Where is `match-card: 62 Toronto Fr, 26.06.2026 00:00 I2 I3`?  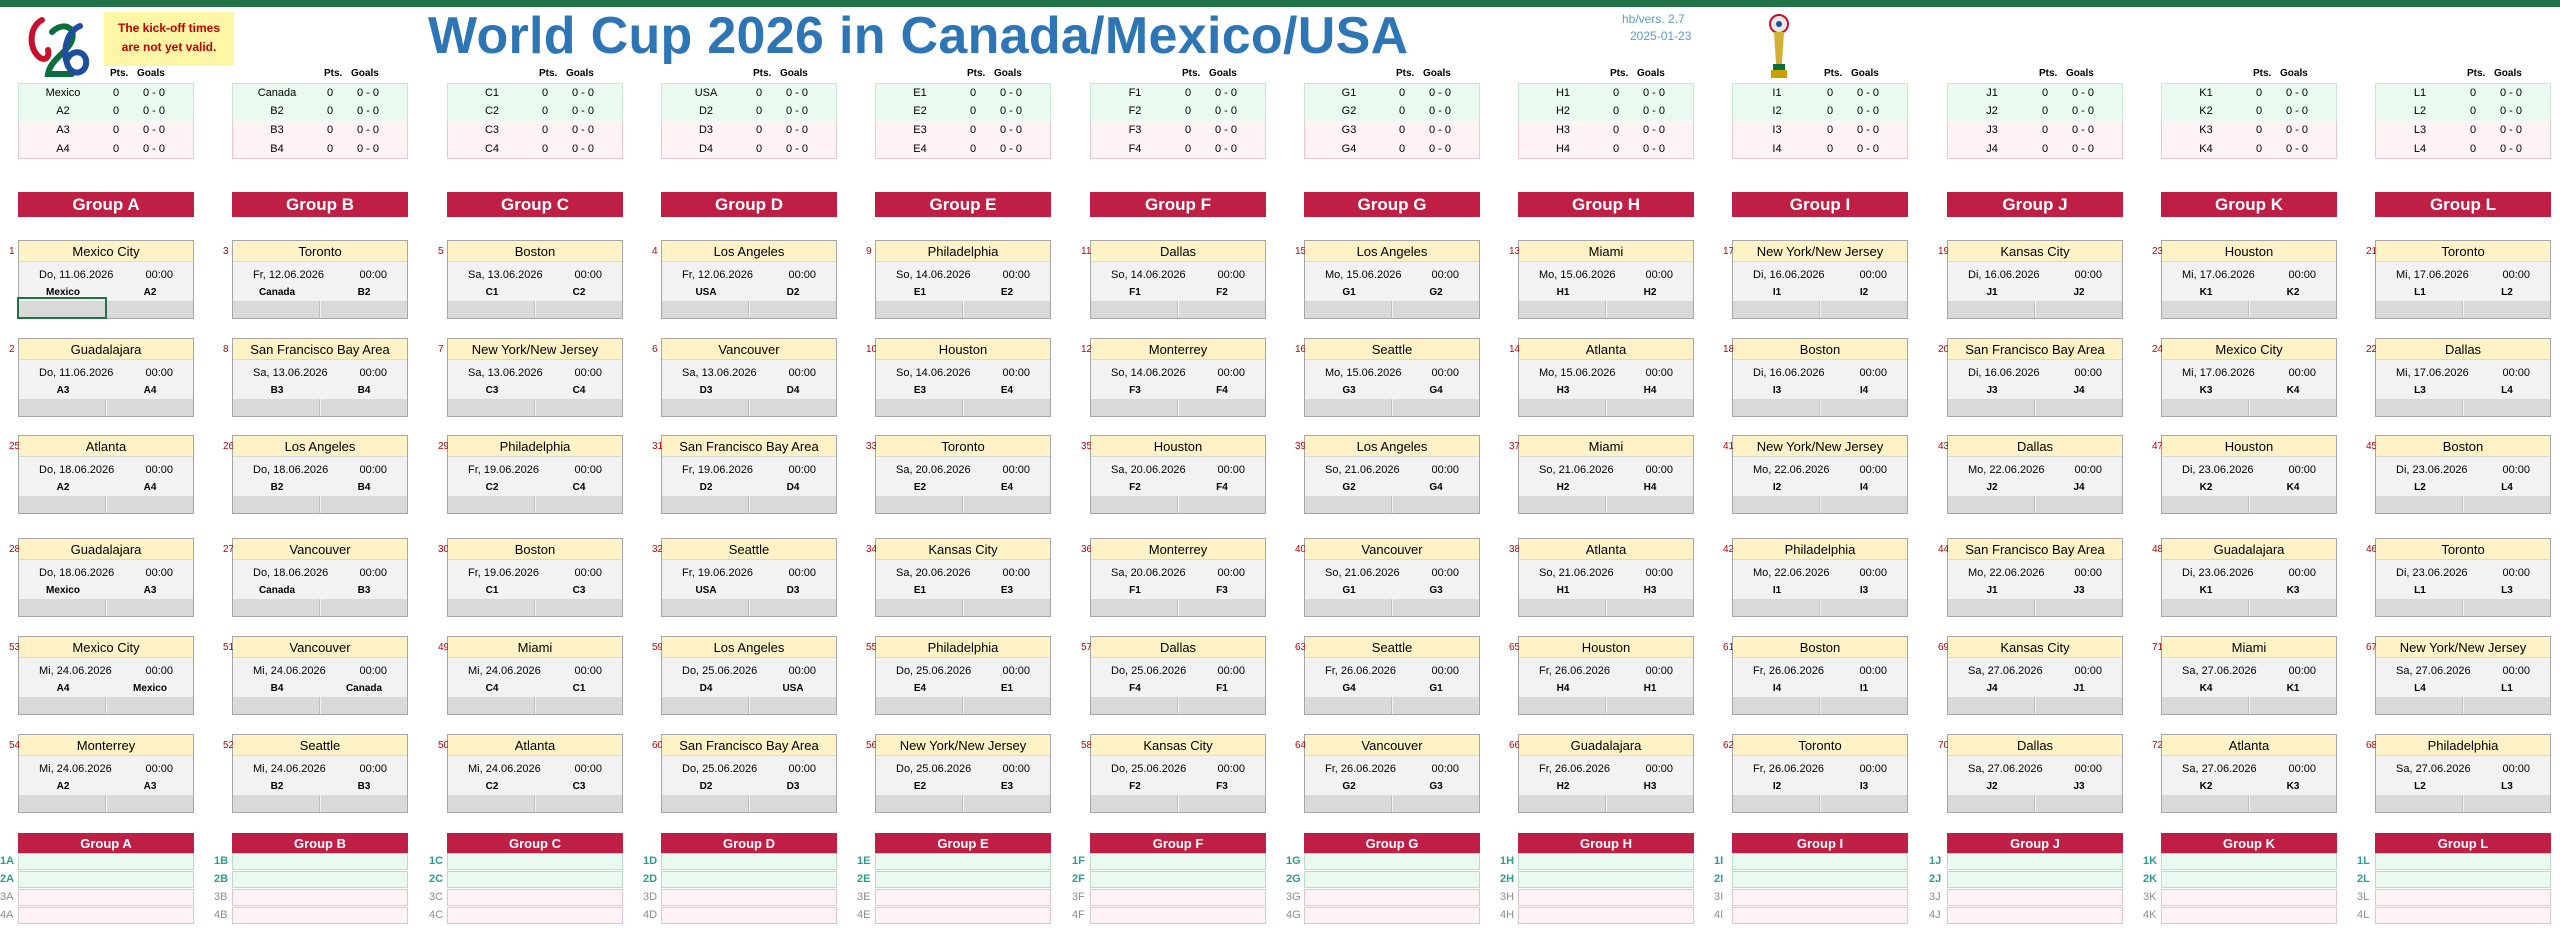
match-card: 62 Toronto Fr, 26.06.2026 00:00 I2 I3 is located at coordinates (1815, 773).